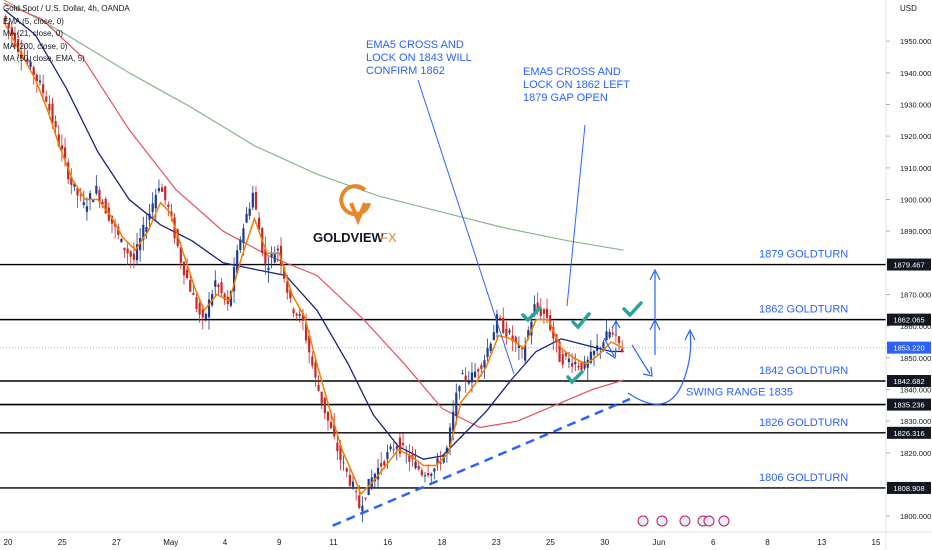  I want to click on price-tick-label: 1850.000, so click(915, 358).